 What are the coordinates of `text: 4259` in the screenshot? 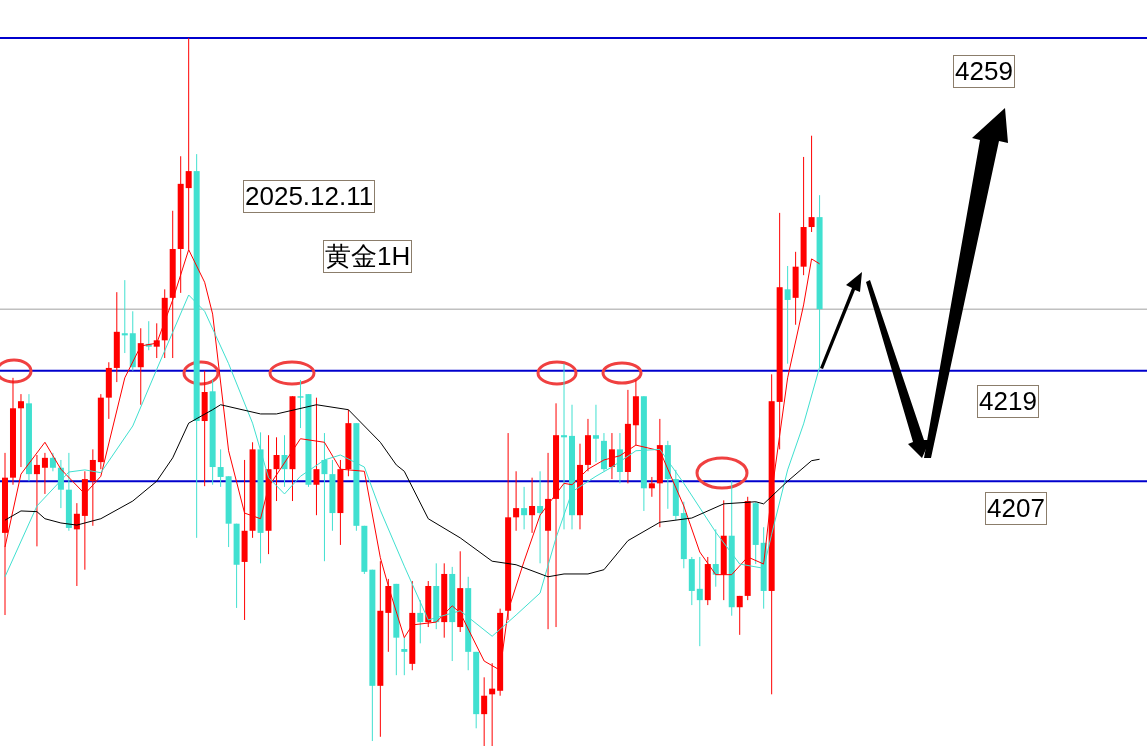 It's located at (984, 71).